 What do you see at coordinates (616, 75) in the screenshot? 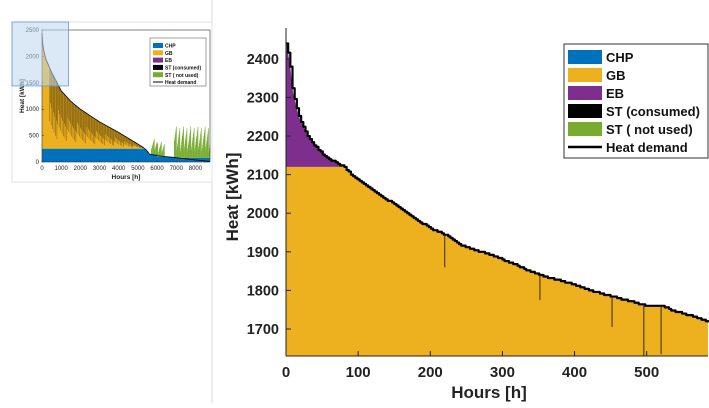
I see `zoom-legend-label: GB` at bounding box center [616, 75].